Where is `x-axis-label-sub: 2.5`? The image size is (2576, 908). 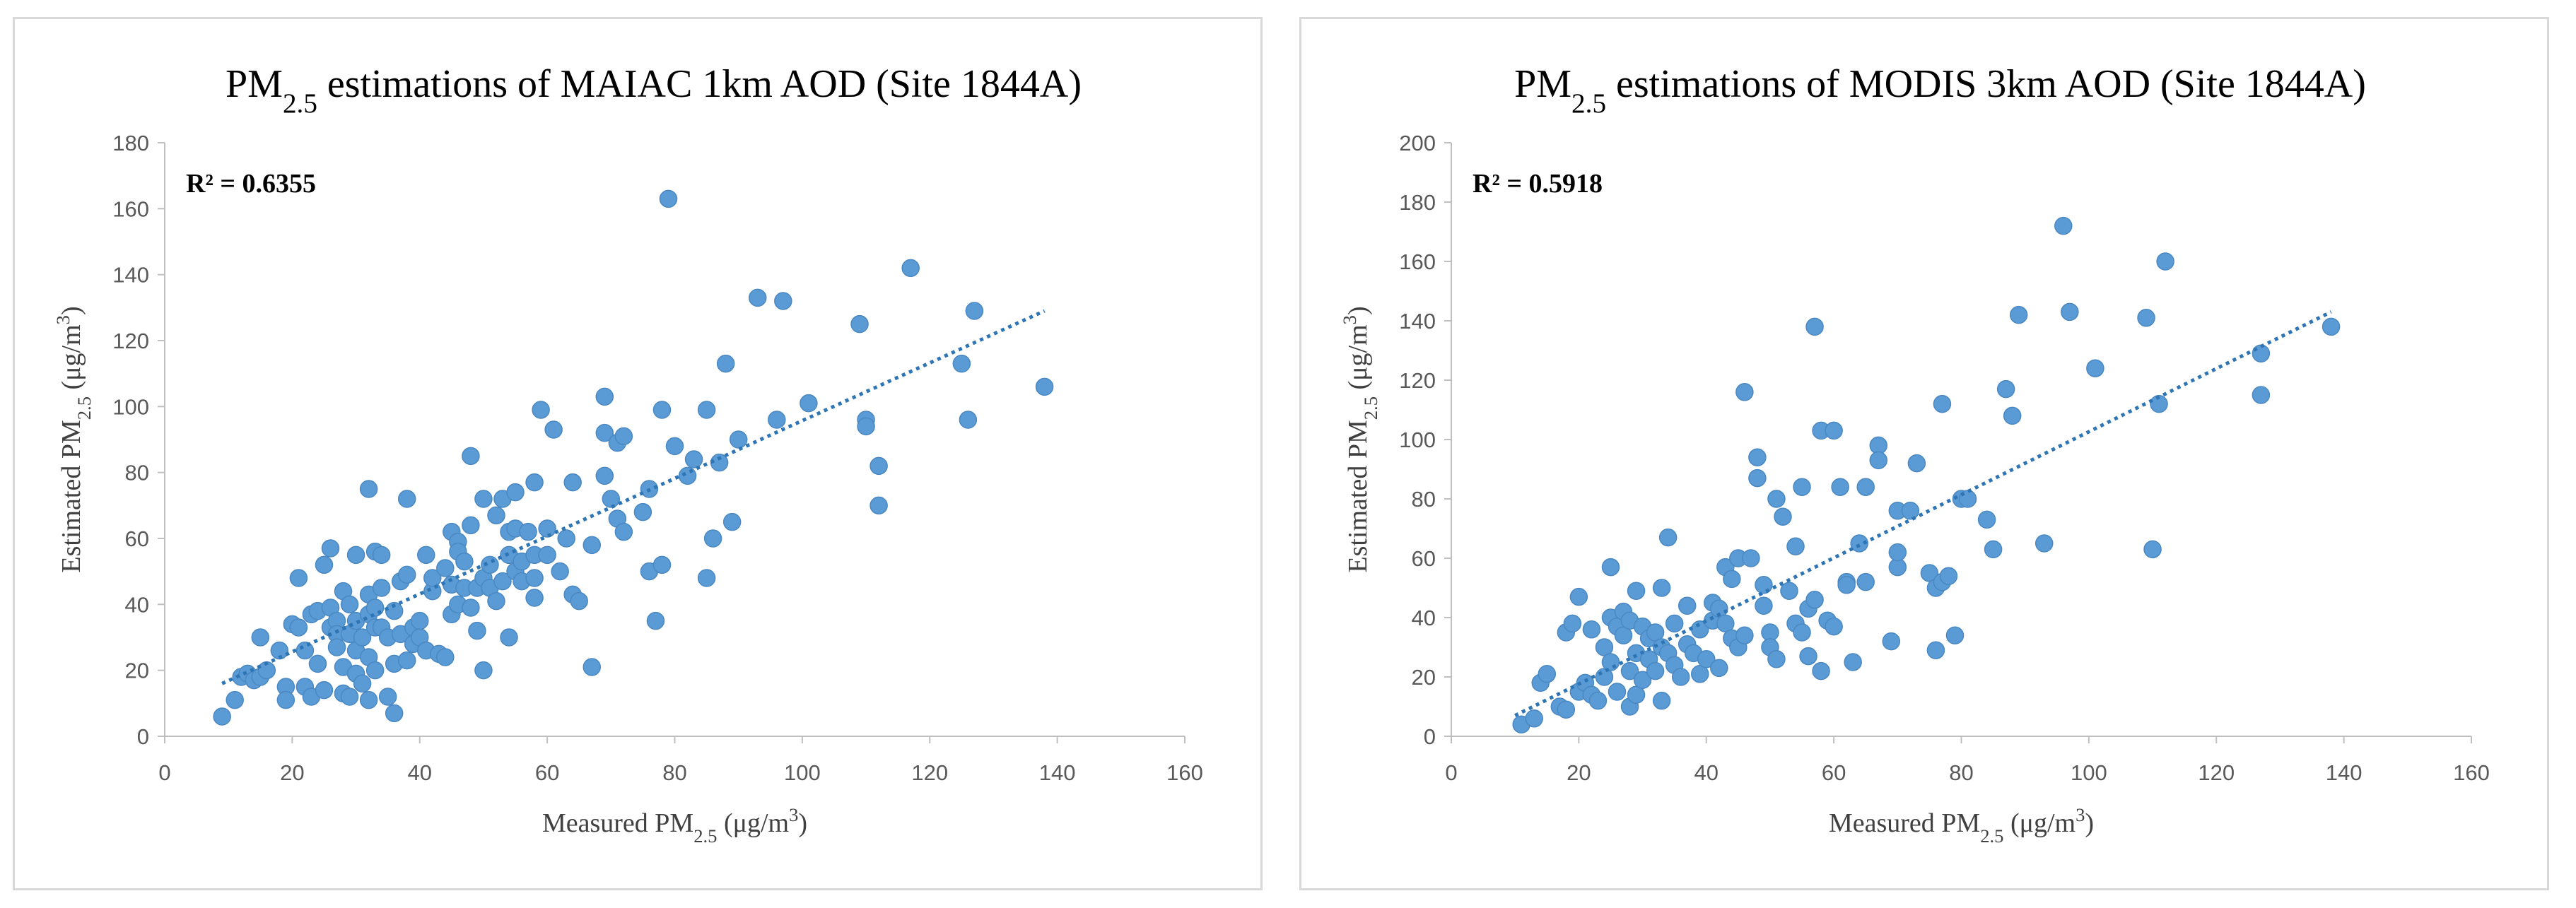
x-axis-label-sub: 2.5 is located at coordinates (705, 836).